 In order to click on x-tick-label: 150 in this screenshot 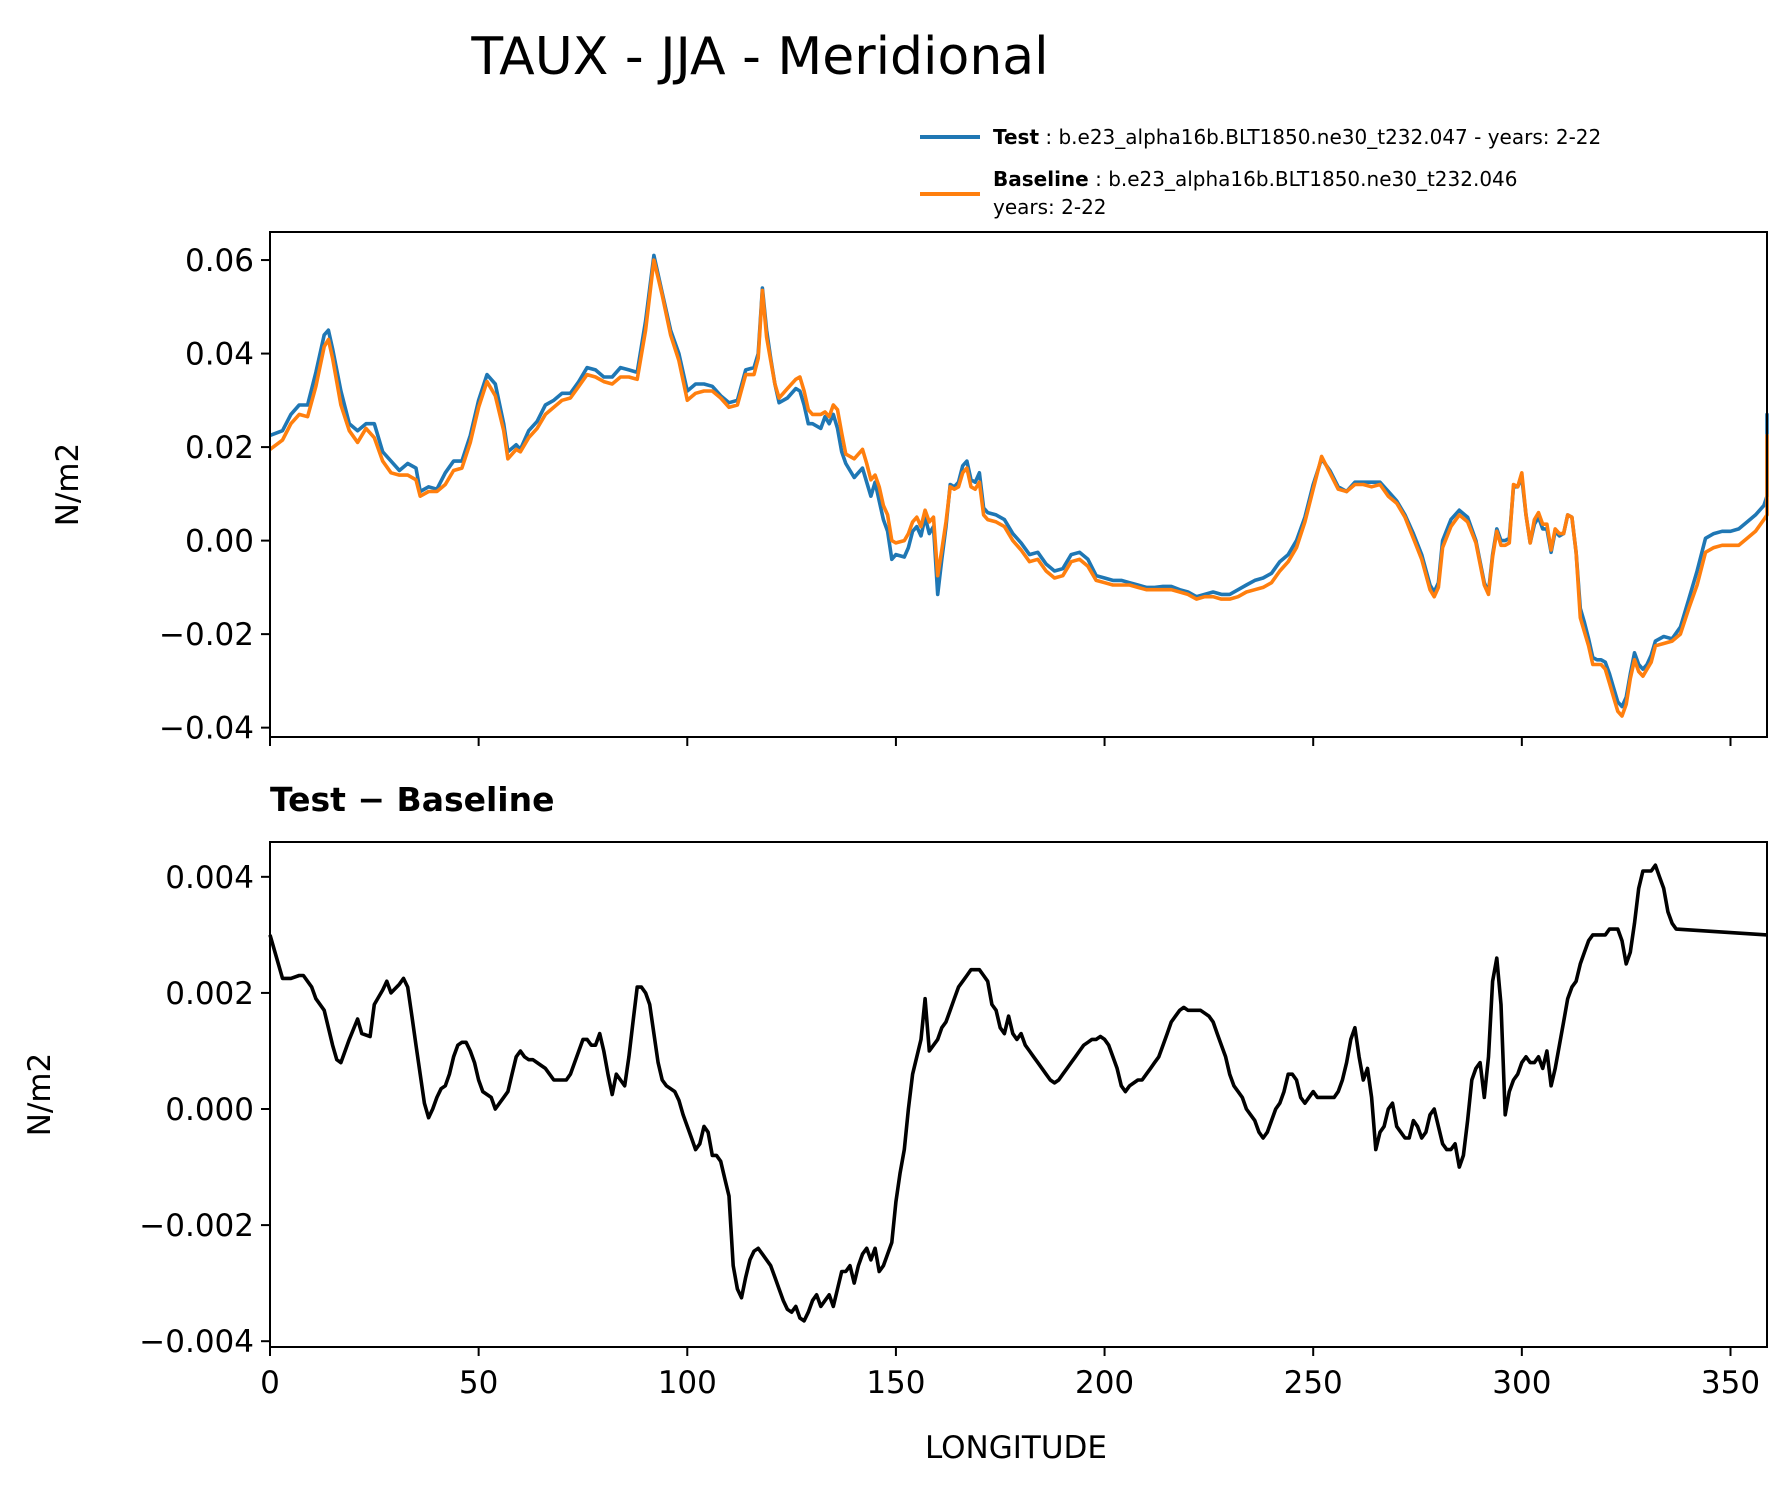, I will do `click(895, 1383)`.